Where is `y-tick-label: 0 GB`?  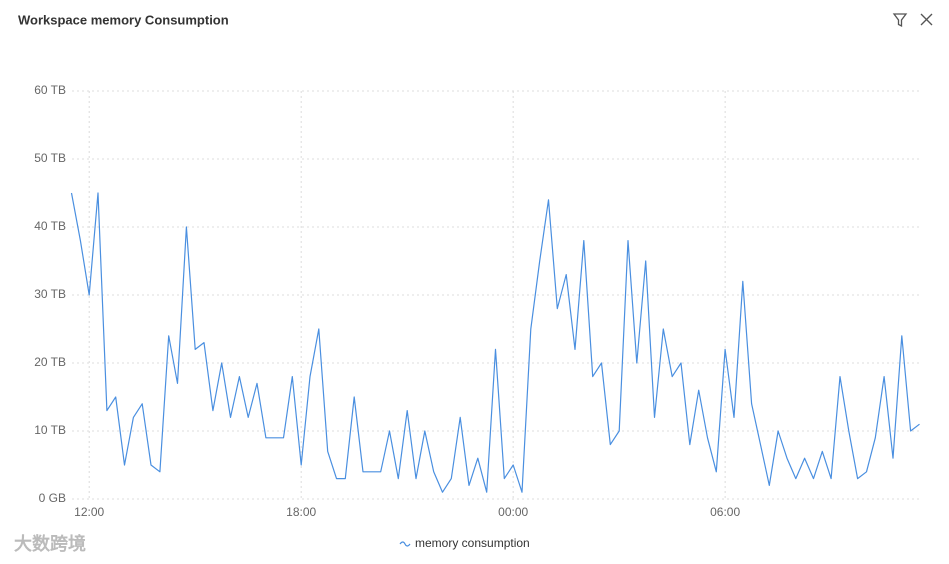
y-tick-label: 0 GB is located at coordinates (52, 498).